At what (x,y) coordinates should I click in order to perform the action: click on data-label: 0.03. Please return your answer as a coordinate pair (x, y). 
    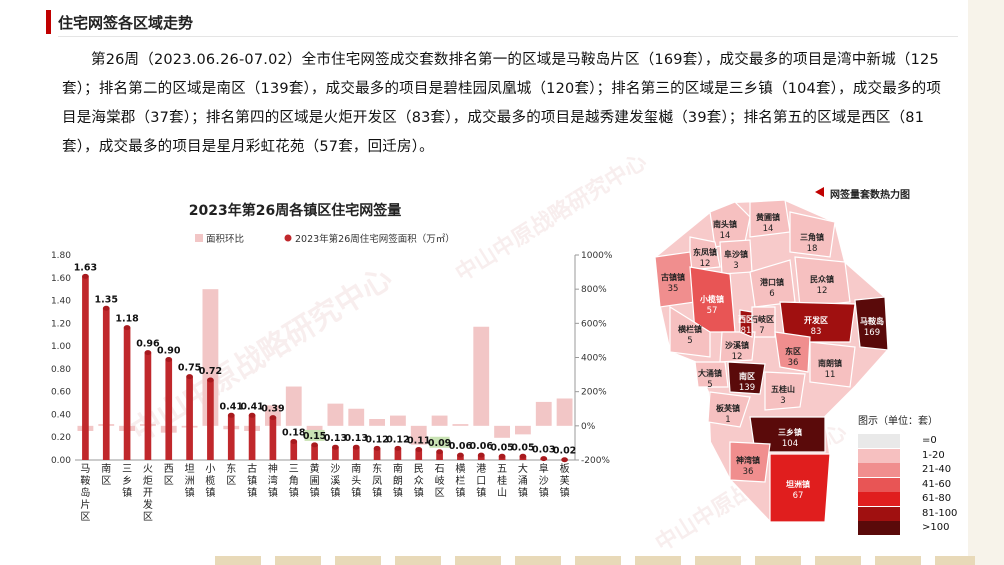
    Looking at the image, I should click on (543, 450).